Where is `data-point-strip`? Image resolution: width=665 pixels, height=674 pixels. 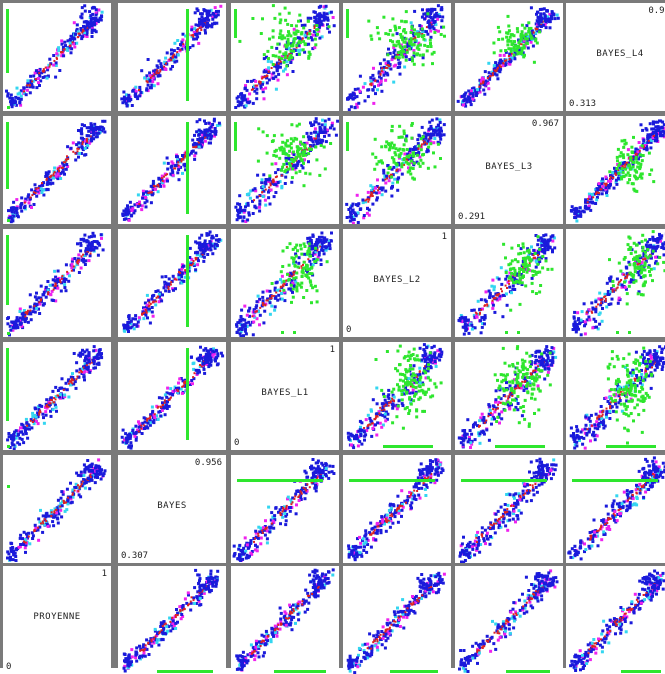 data-point-strip is located at coordinates (347, 136).